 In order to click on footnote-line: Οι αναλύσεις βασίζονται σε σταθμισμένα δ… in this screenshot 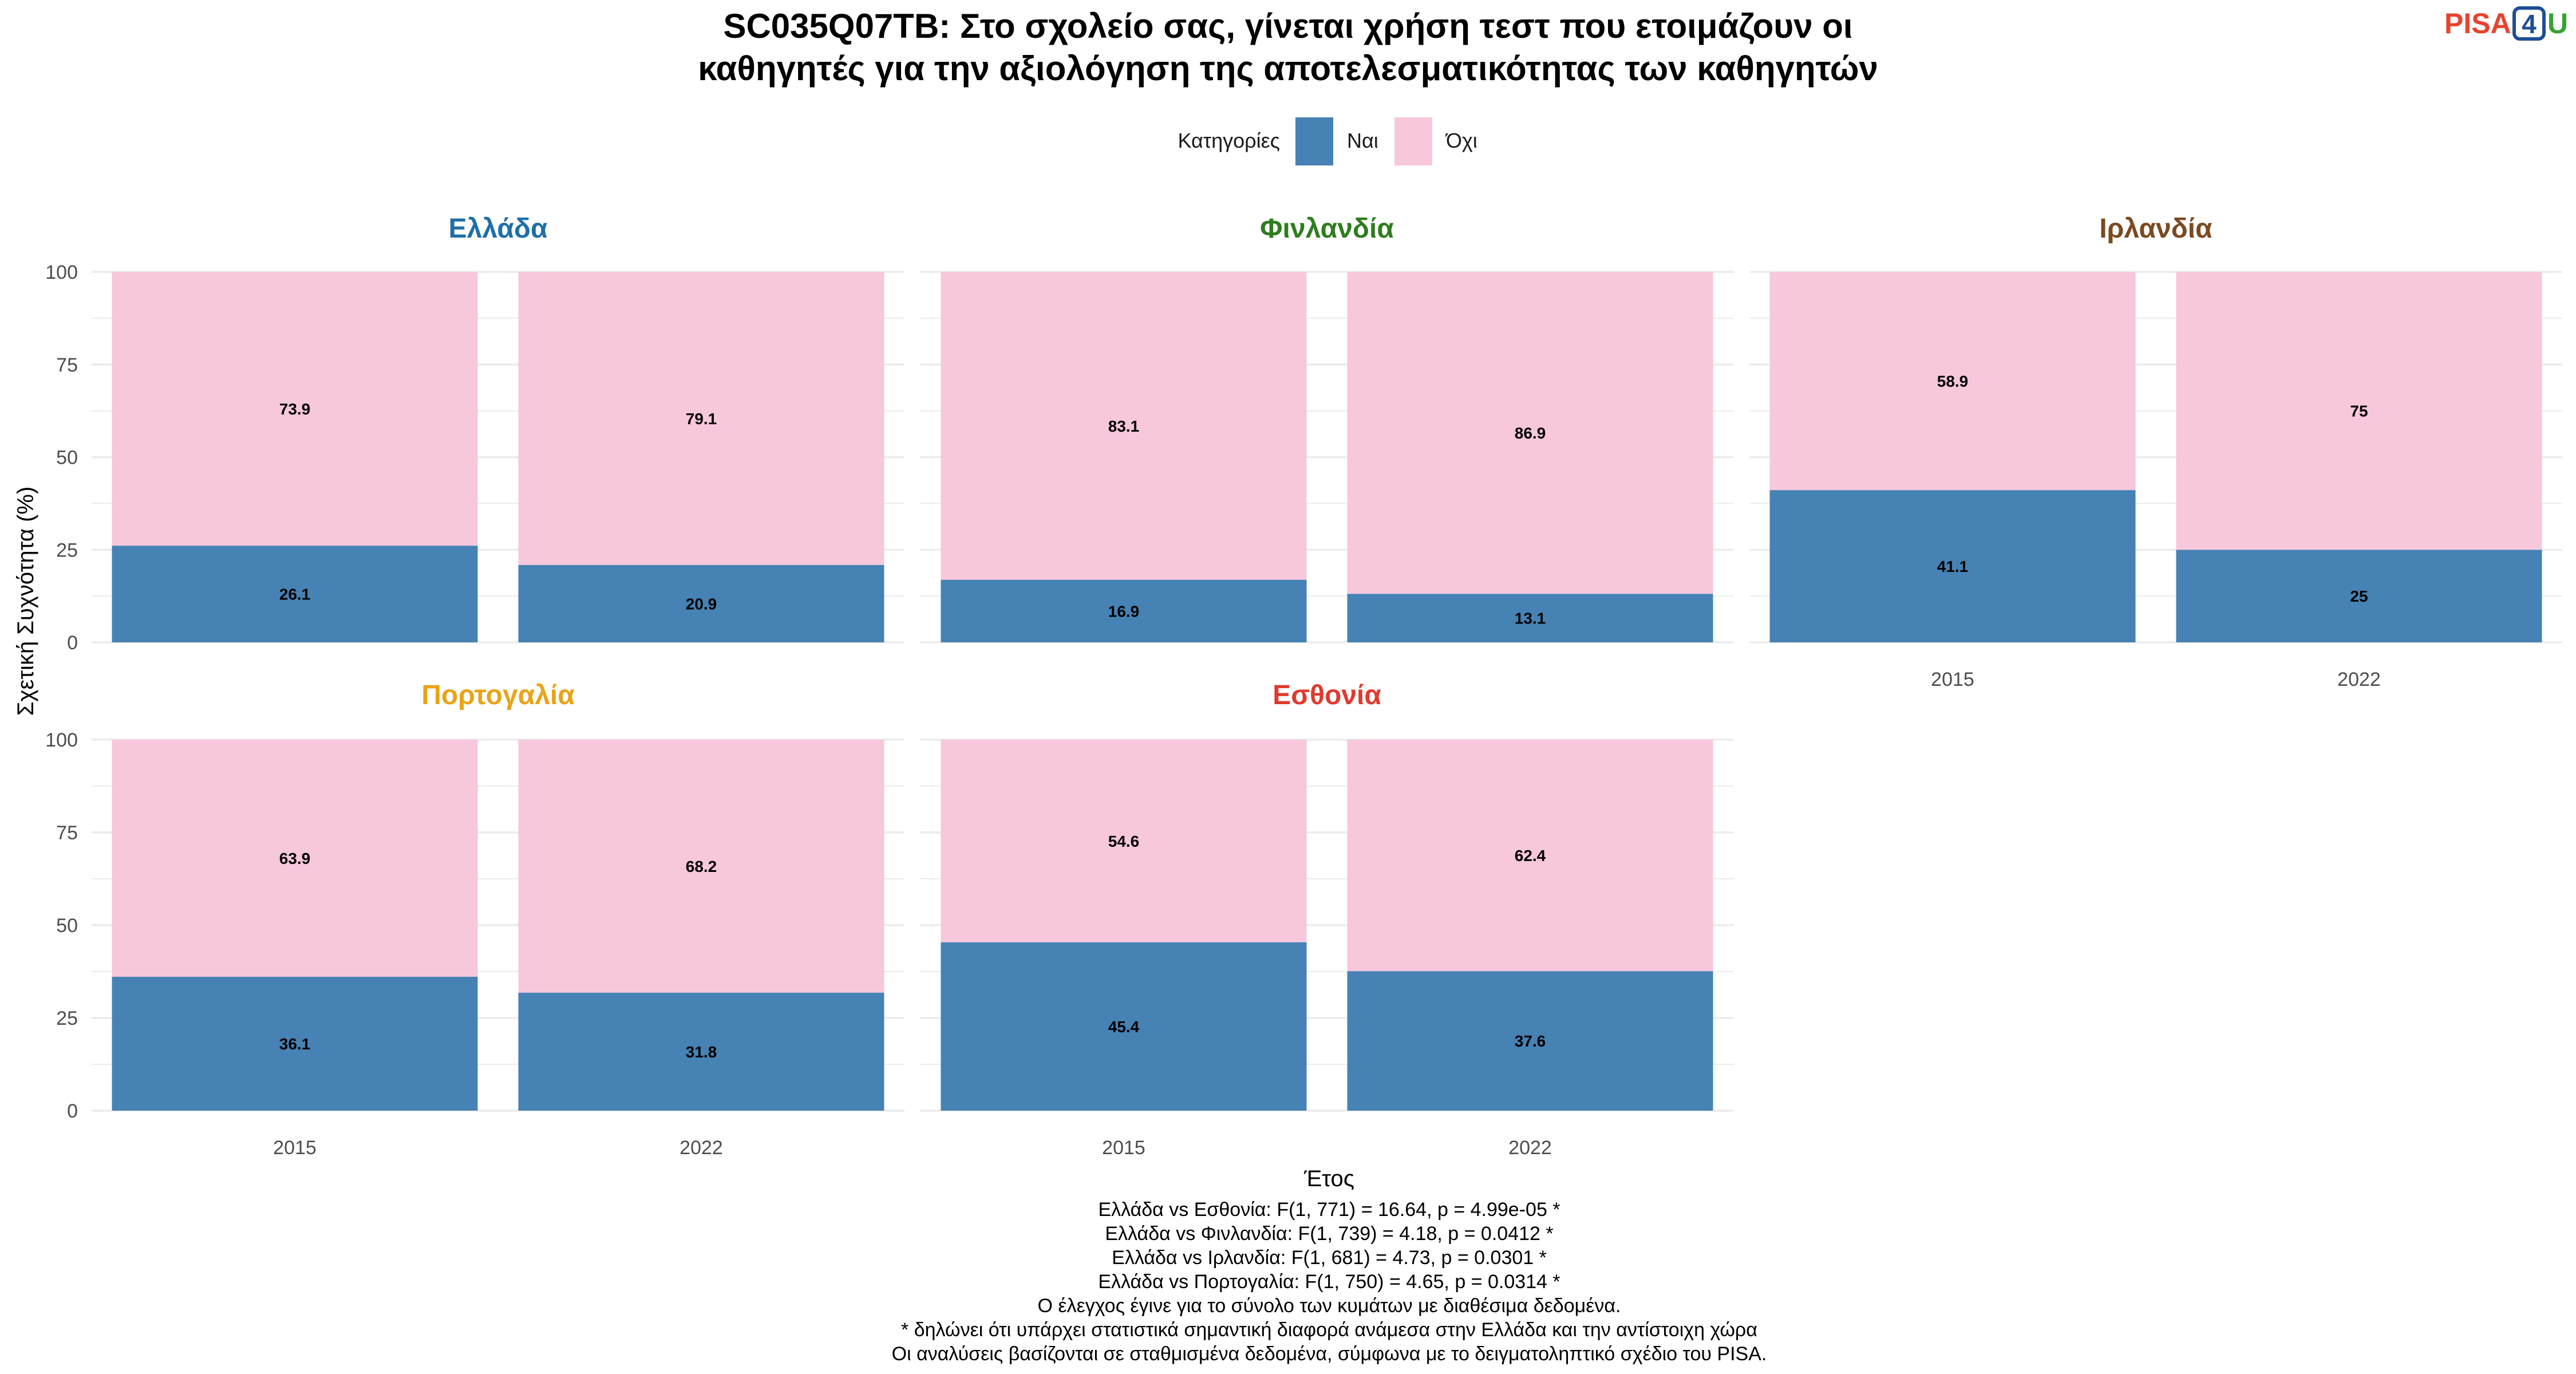, I will do `click(1329, 1354)`.